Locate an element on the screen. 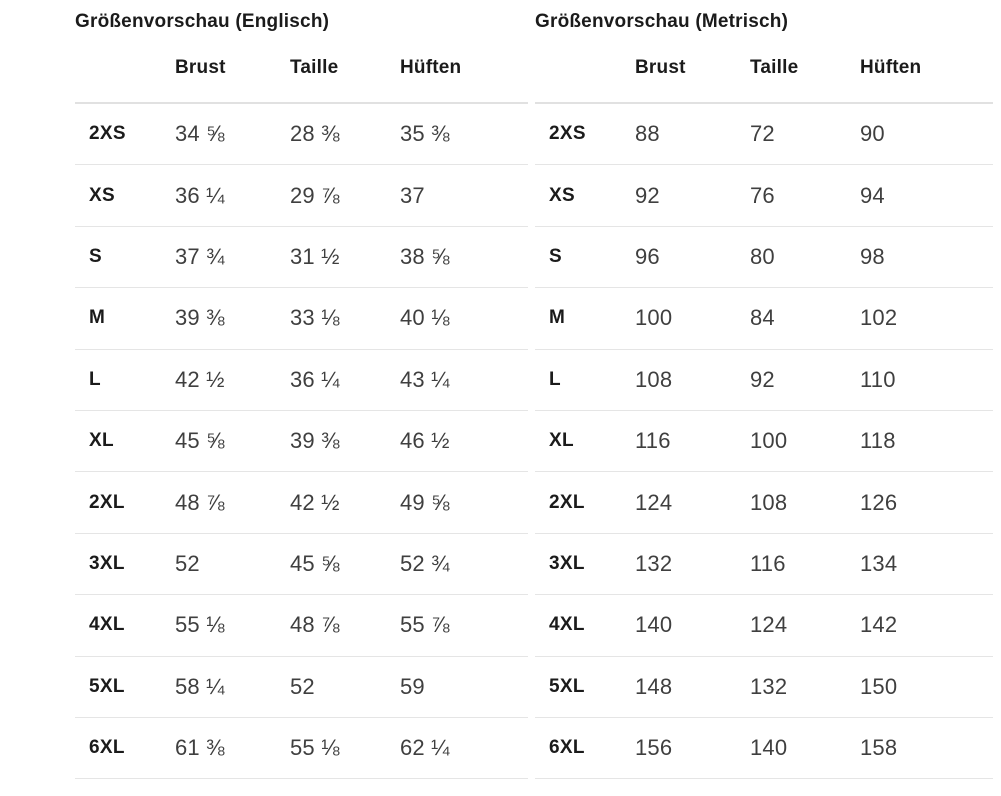 This screenshot has height=796, width=1001. table-row: M 39 ⅜ 33 ⅛ 40 ⅛ is located at coordinates (301, 319).